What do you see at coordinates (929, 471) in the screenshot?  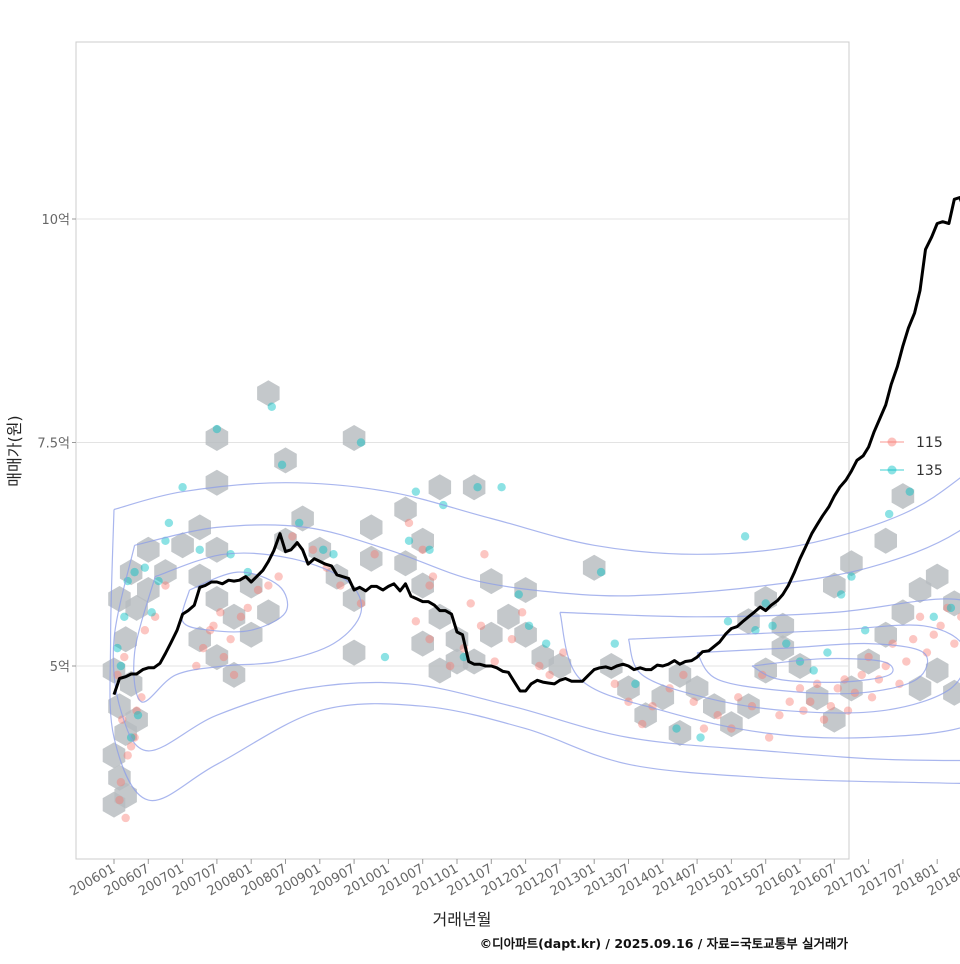 I see `legend-label: 135` at bounding box center [929, 471].